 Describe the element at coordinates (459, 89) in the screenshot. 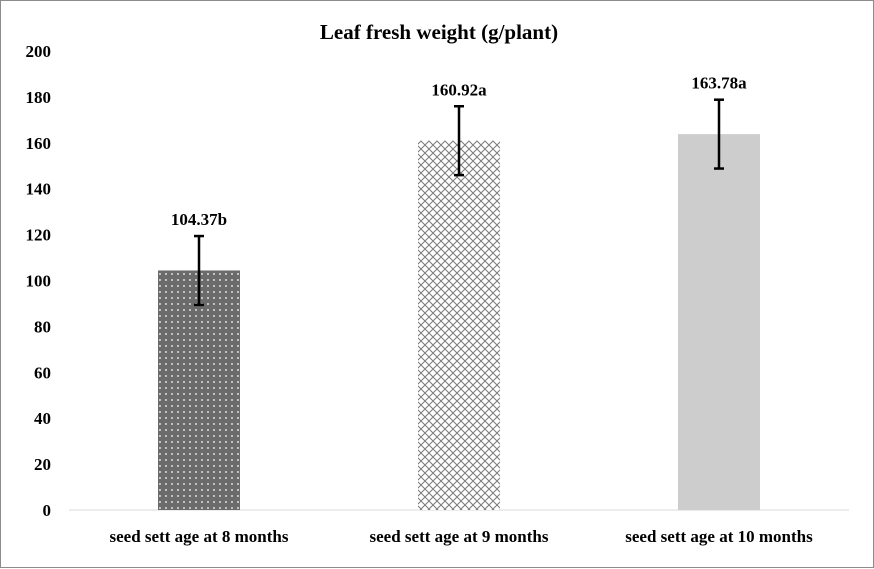

I see `data-label: 160.92a` at that location.